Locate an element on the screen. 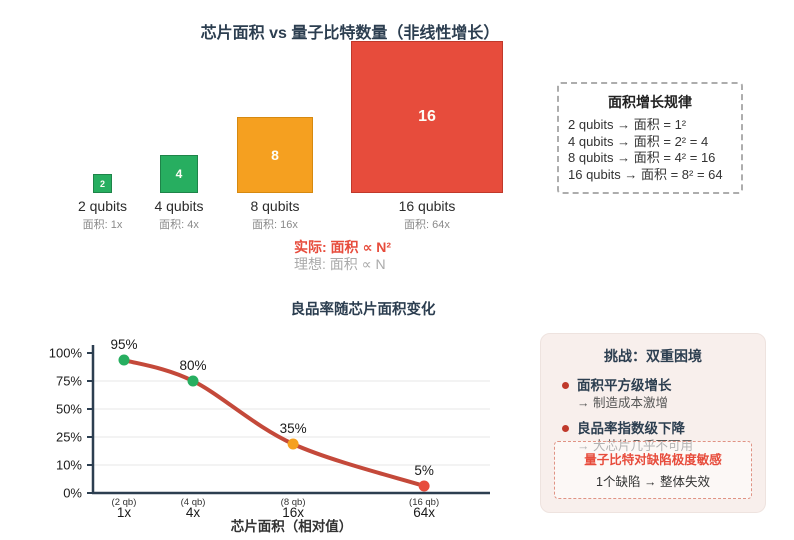 This screenshot has width=794, height=540. area-chart-title: 芯片面积 vs 量子比特数量（非线性增长） is located at coordinates (350, 33).